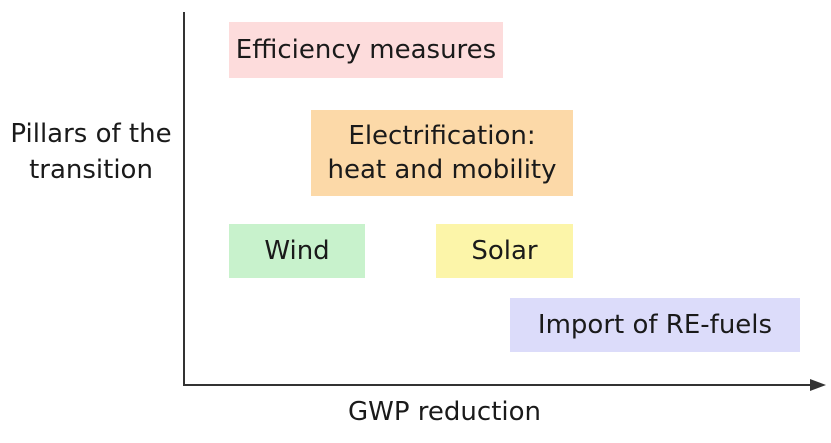  Describe the element at coordinates (442, 153) in the screenshot. I see `pillar-electrification: Electrification: heat and mobility` at that location.